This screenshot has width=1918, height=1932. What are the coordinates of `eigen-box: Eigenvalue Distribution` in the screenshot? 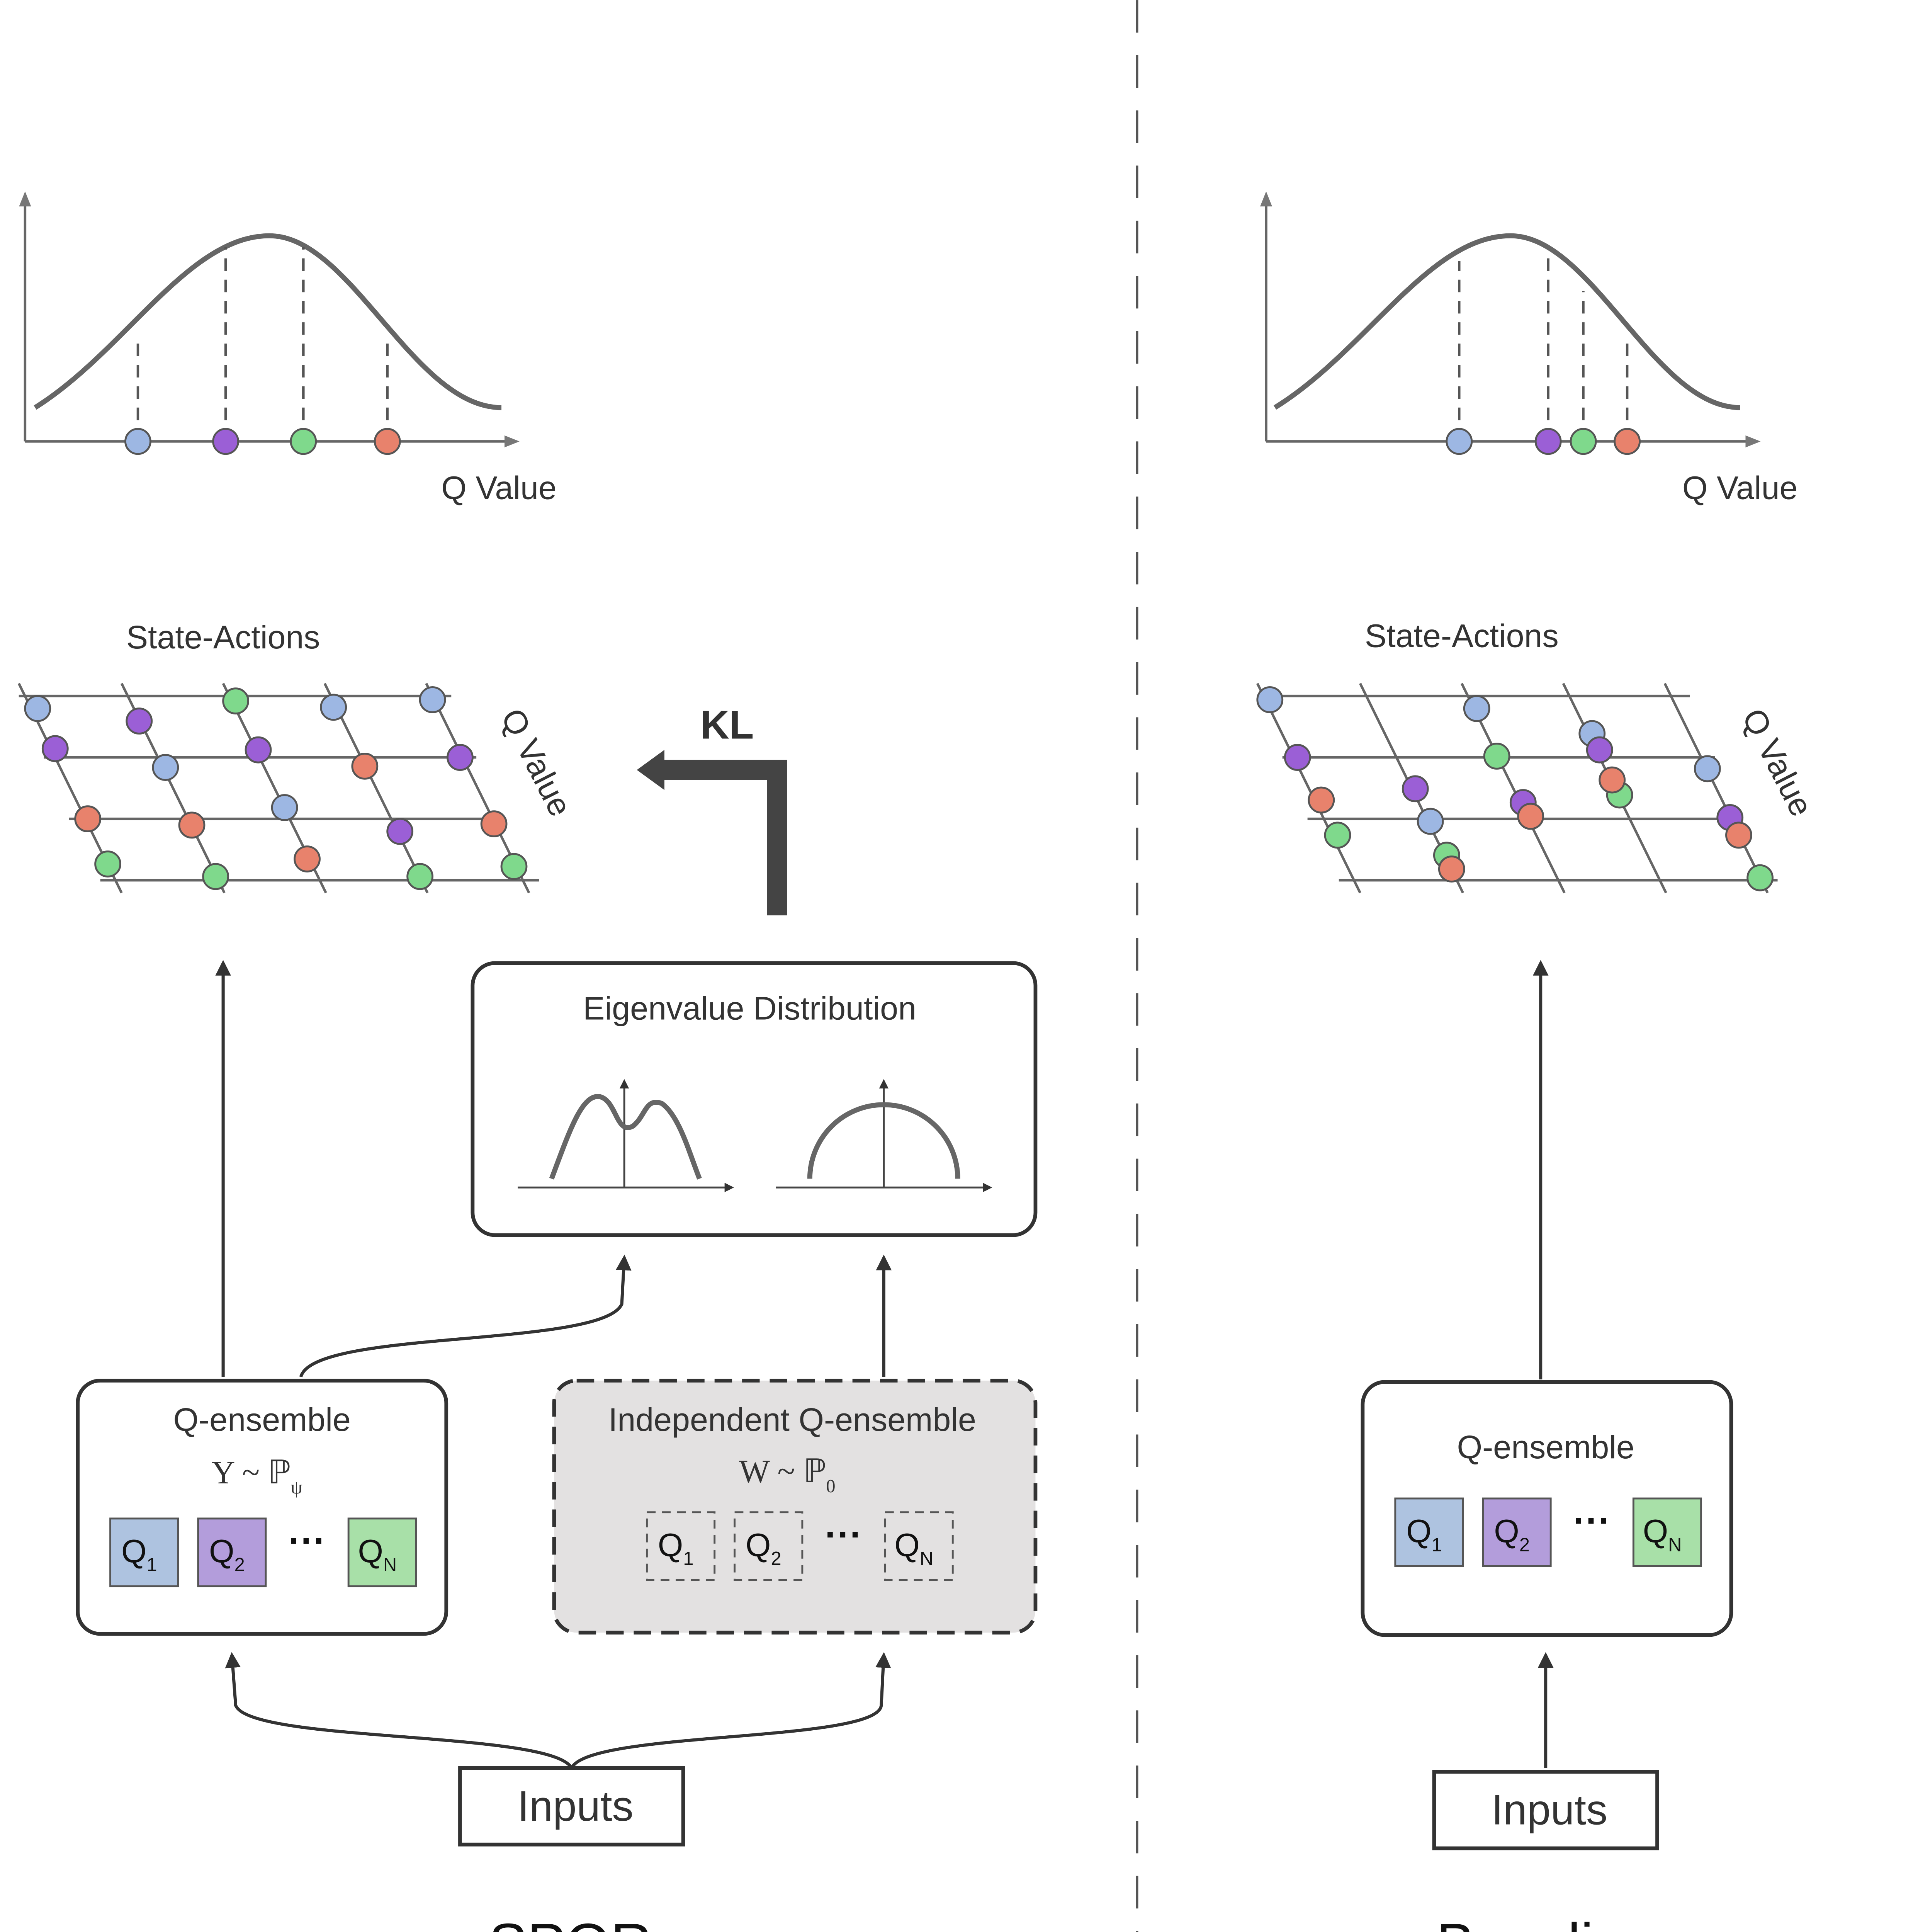 It's located at (754, 1099).